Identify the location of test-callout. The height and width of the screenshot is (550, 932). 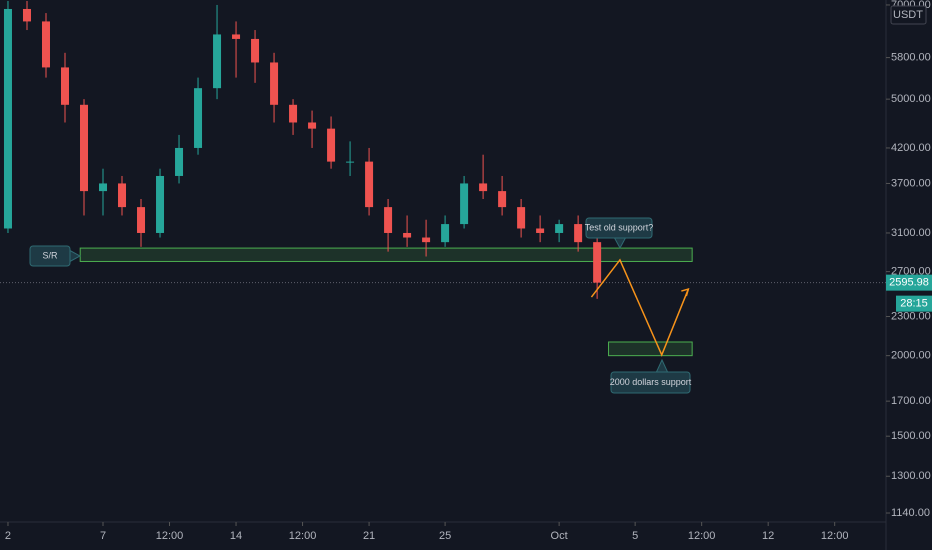
(619, 228).